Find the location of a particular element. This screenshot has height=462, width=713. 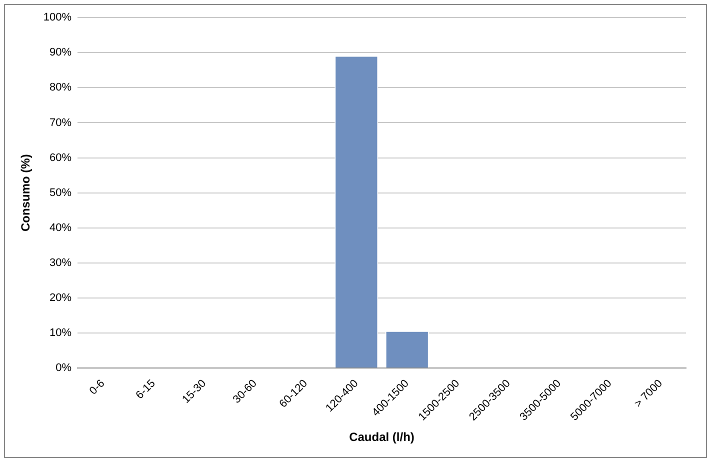

y-tick-label: 10% is located at coordinates (61, 333).